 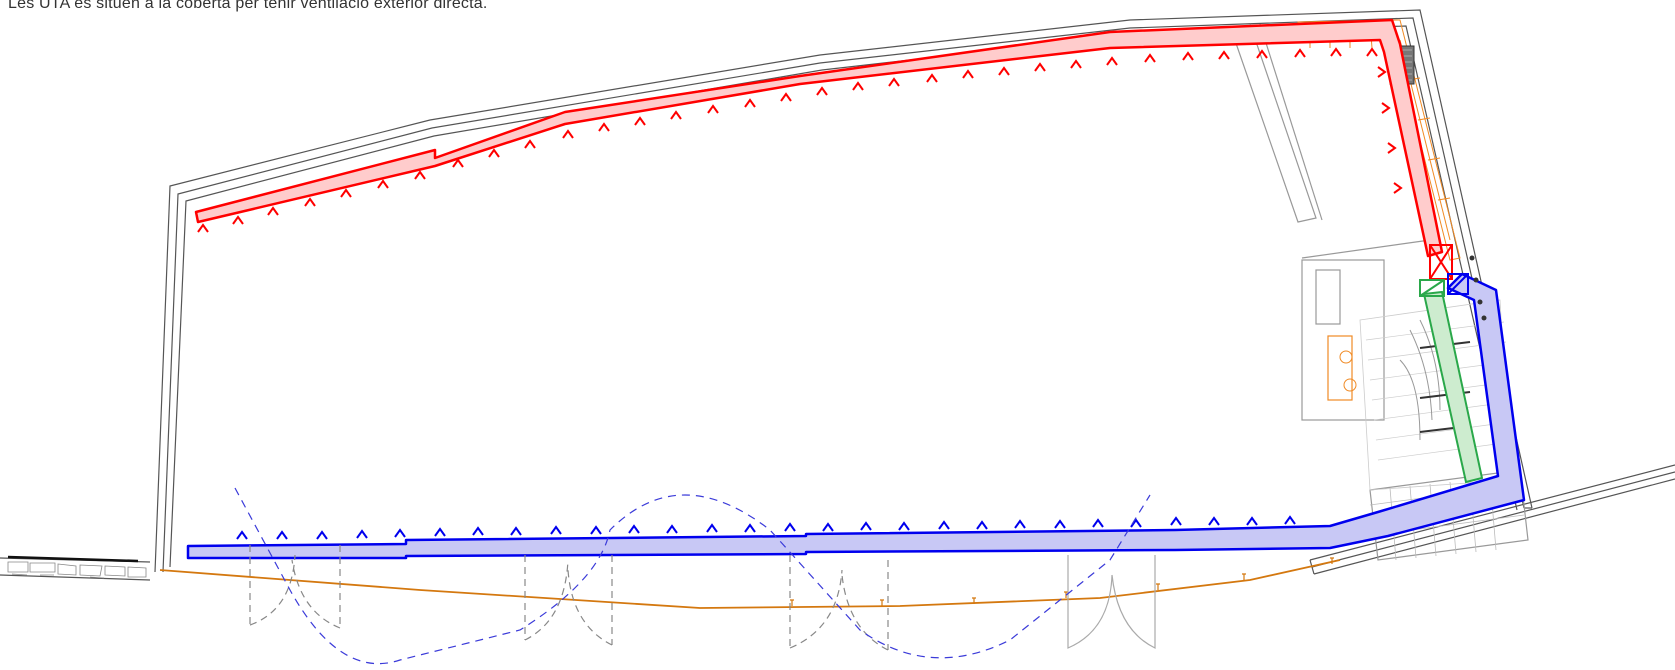 I want to click on door-swings, so click(x=702, y=598).